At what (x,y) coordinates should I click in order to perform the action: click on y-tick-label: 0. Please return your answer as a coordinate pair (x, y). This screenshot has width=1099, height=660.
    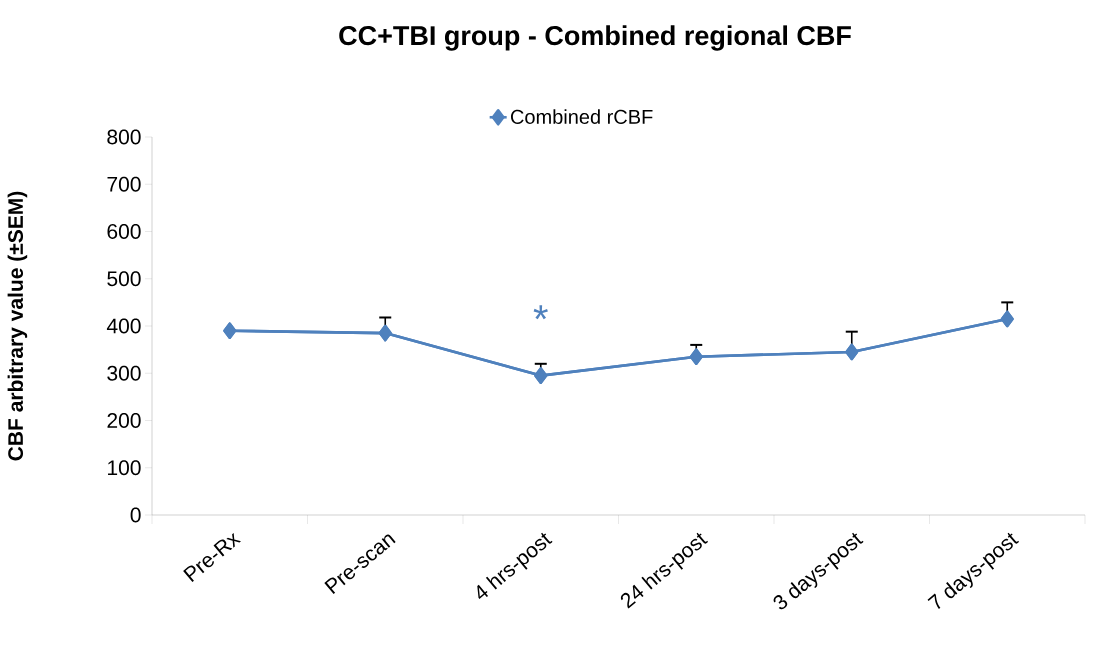
    Looking at the image, I should click on (135, 515).